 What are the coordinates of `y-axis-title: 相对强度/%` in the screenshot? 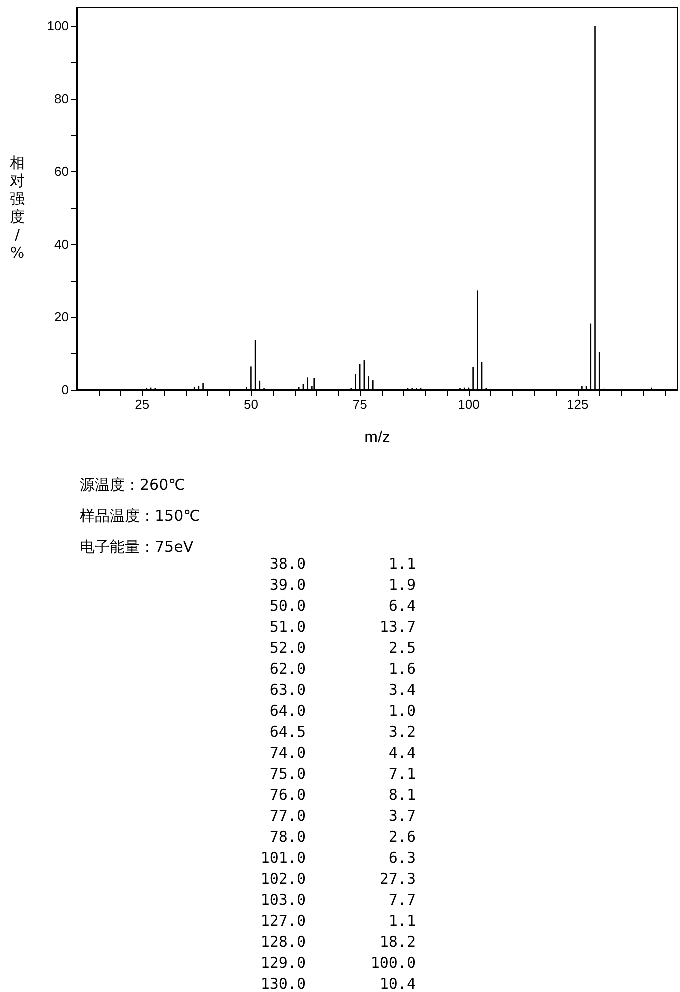 It's located at (17, 208).